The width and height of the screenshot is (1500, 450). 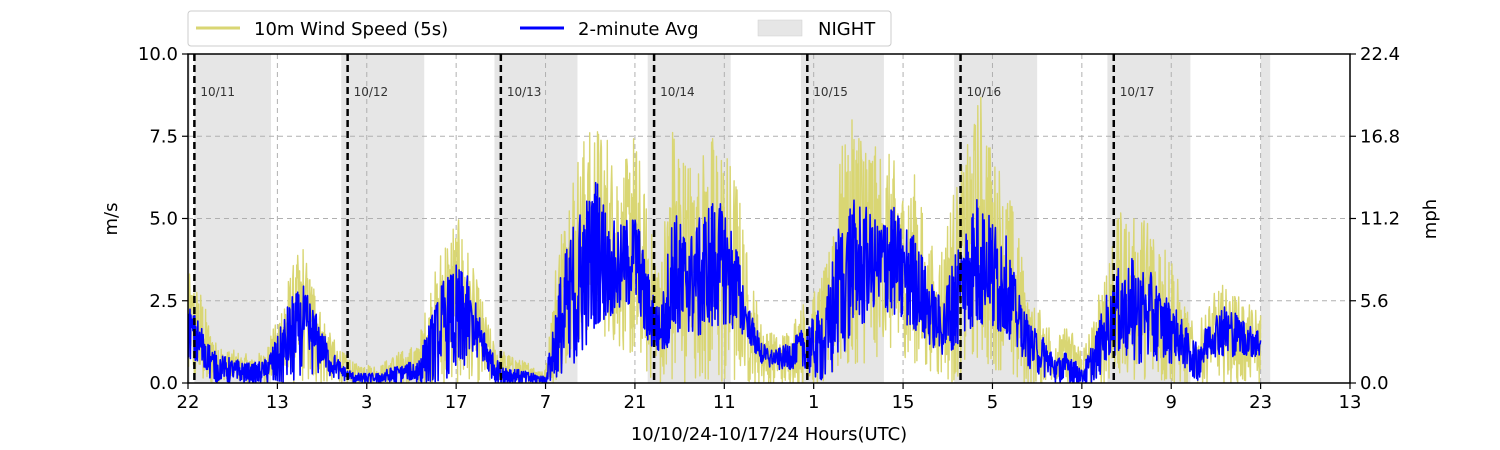 What do you see at coordinates (1081, 402) in the screenshot?
I see `x-tick-label: 19` at bounding box center [1081, 402].